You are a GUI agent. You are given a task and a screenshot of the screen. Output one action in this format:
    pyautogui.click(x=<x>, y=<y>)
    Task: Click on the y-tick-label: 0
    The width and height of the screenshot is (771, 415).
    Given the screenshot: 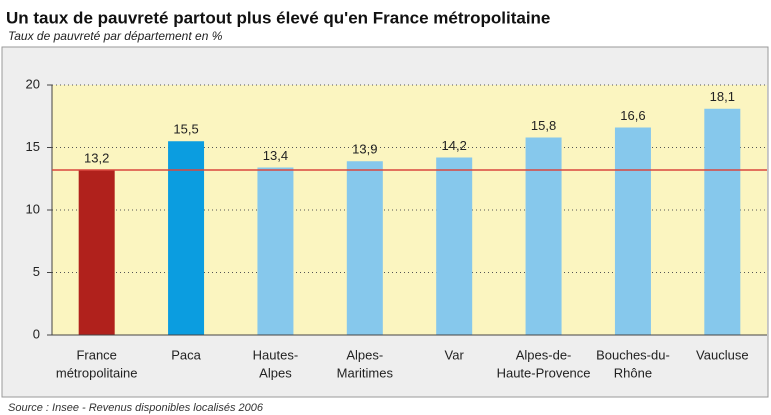 What is the action you would take?
    pyautogui.click(x=36, y=333)
    